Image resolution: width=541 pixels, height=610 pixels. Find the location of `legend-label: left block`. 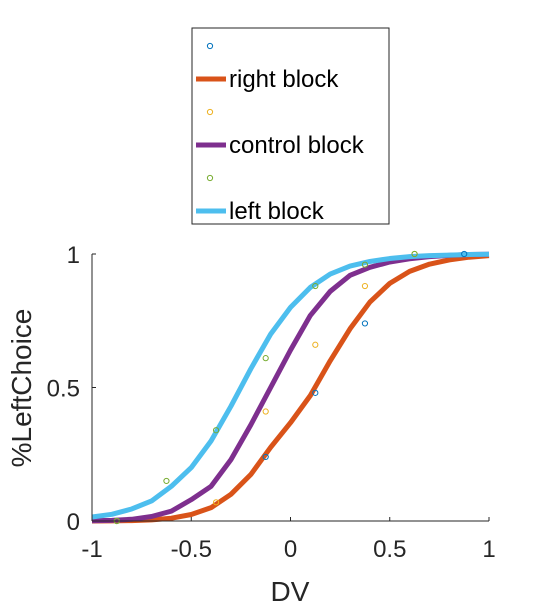

legend-label: left block is located at coordinates (277, 211).